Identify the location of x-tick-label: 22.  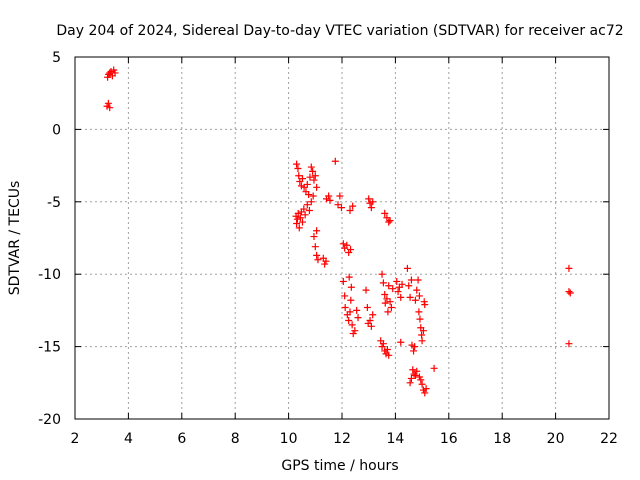
(609, 439).